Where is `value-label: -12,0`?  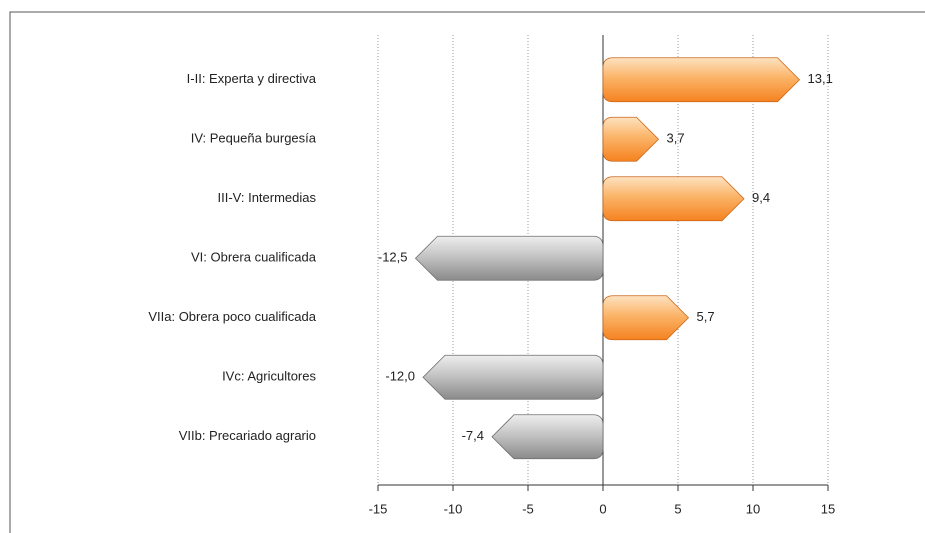 value-label: -12,0 is located at coordinates (400, 376).